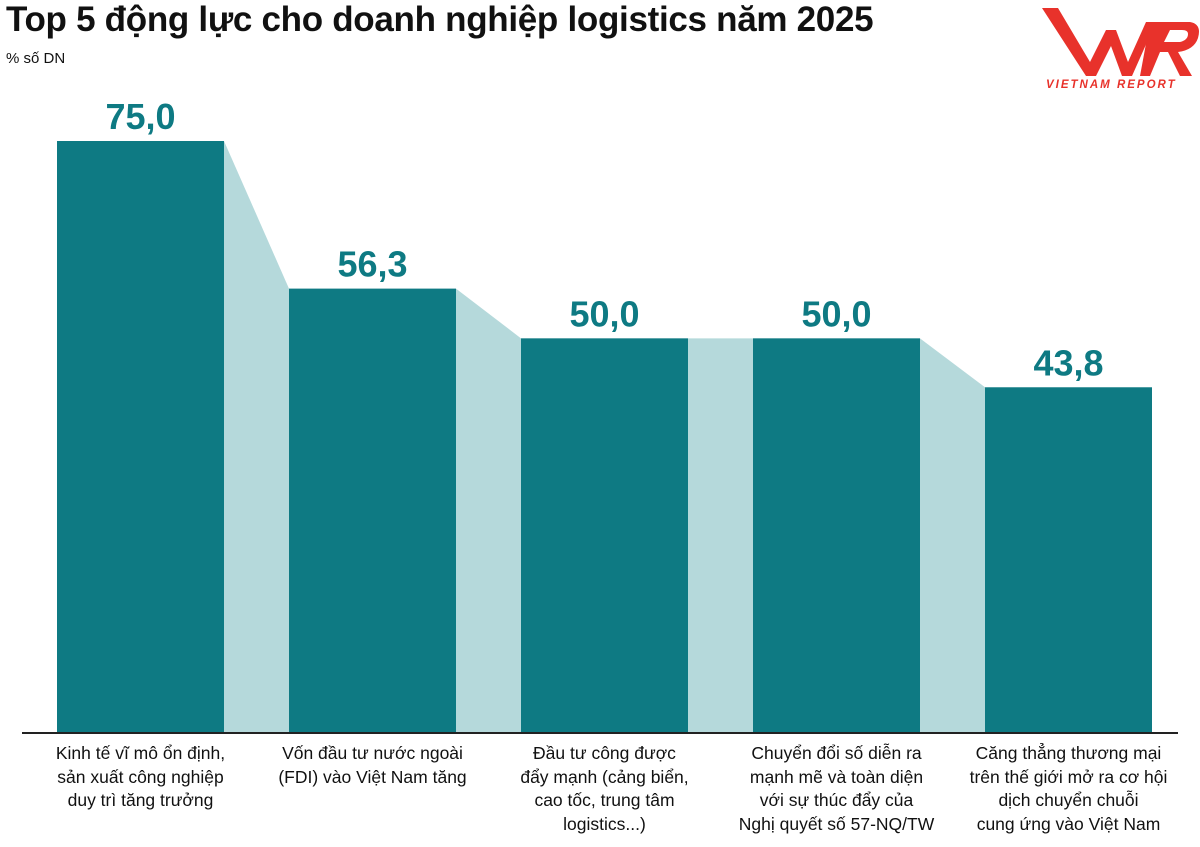  Describe the element at coordinates (604, 313) in the screenshot. I see `value-label-3: 50,0` at that location.